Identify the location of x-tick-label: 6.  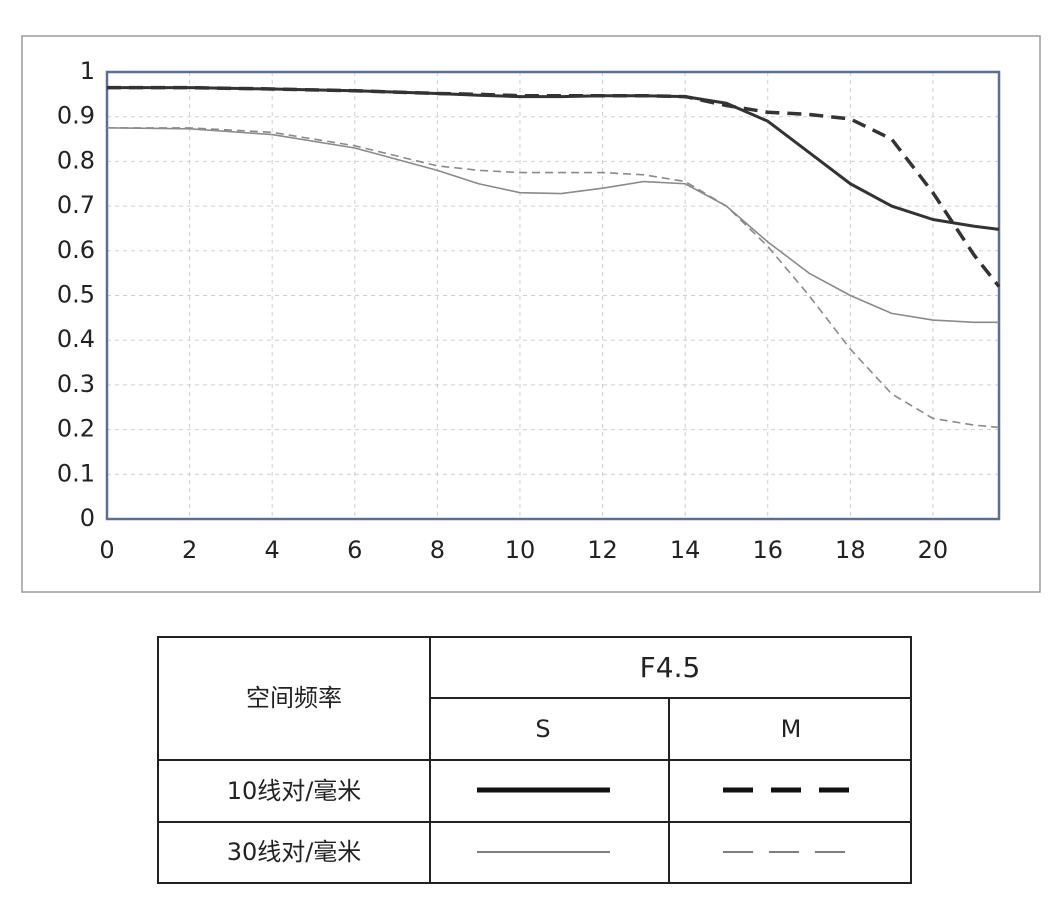
(354, 550).